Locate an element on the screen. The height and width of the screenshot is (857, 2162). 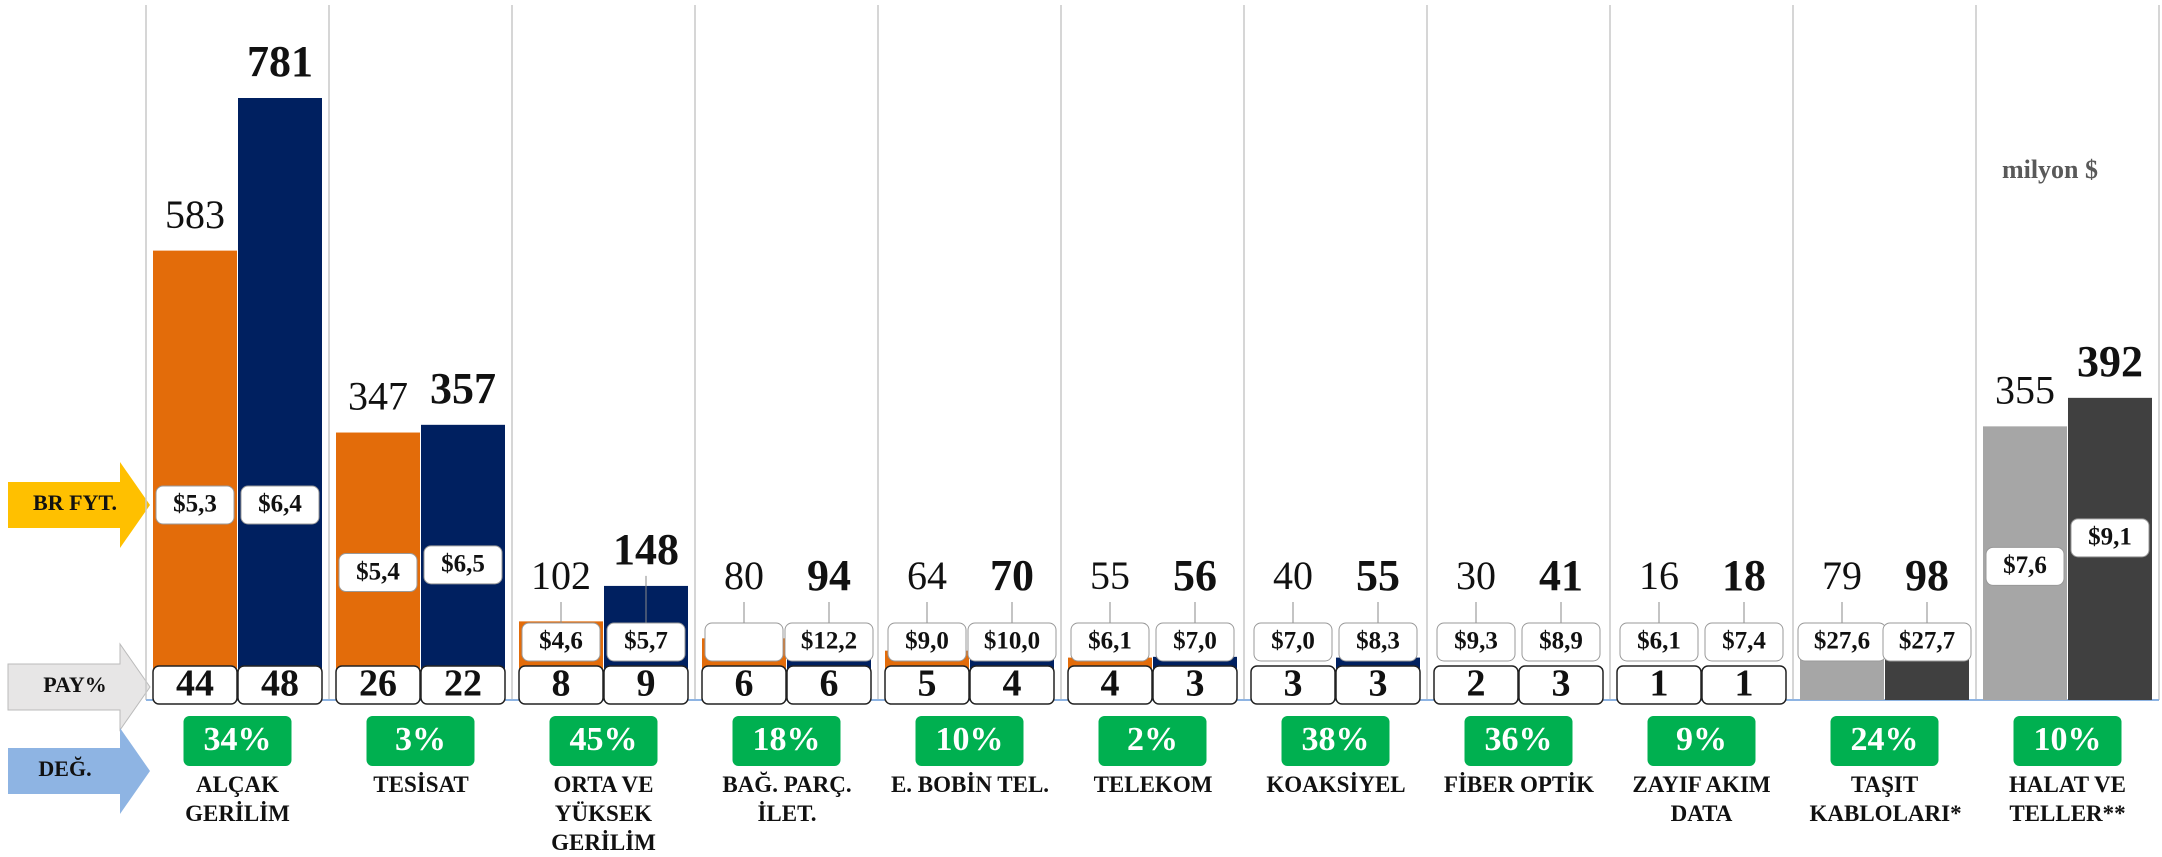
change-label: 2% is located at coordinates (1152, 739).